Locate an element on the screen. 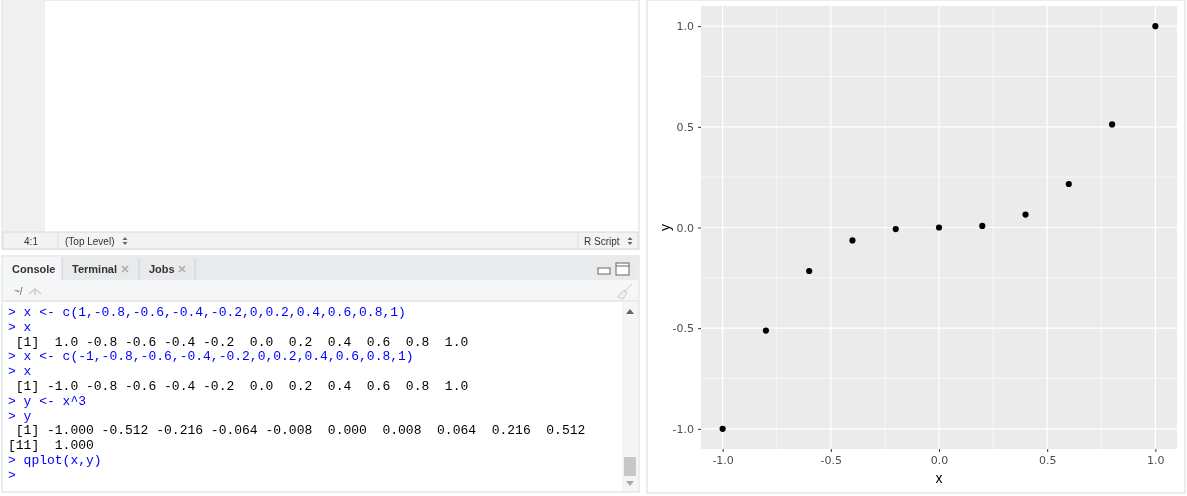 This screenshot has width=1187, height=496. text: Terminal is located at coordinates (95, 269).